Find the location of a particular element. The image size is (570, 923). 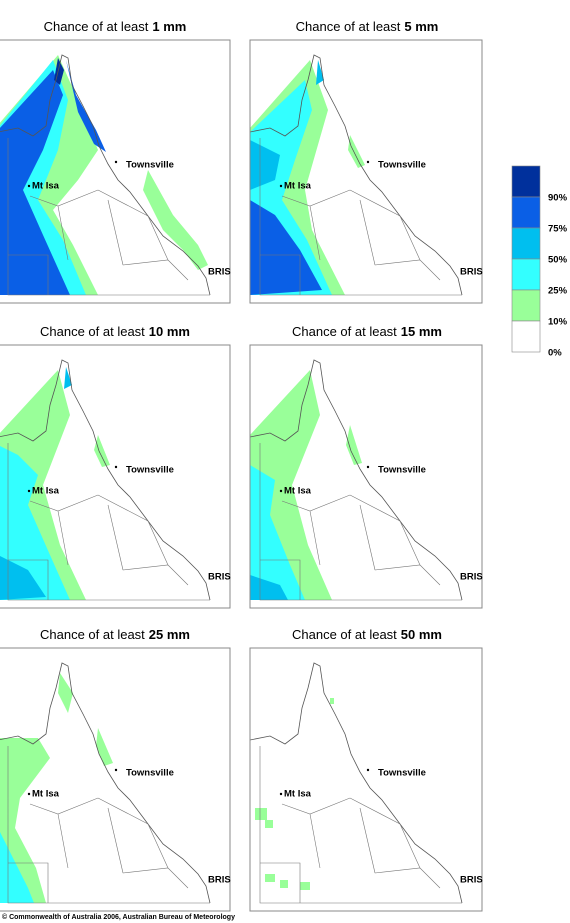

panel-title: Chance of at least 50 mm is located at coordinates (367, 634).